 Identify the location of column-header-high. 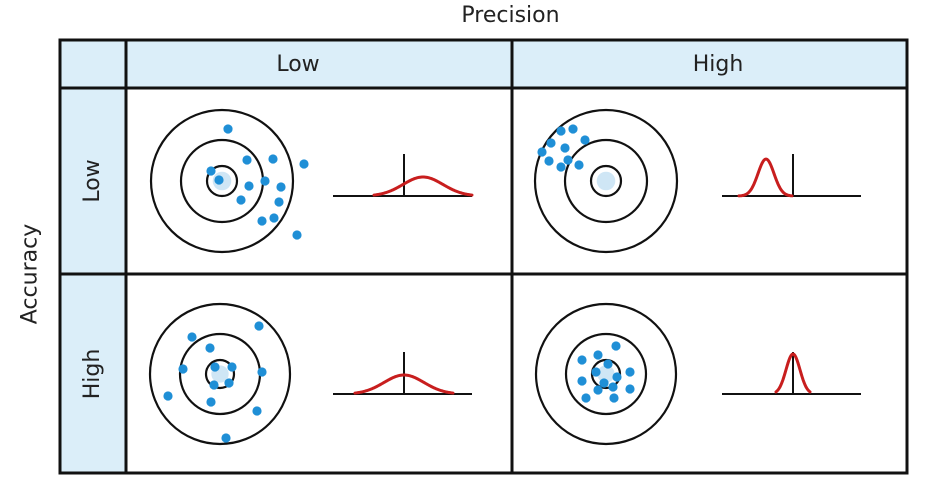
(709, 64).